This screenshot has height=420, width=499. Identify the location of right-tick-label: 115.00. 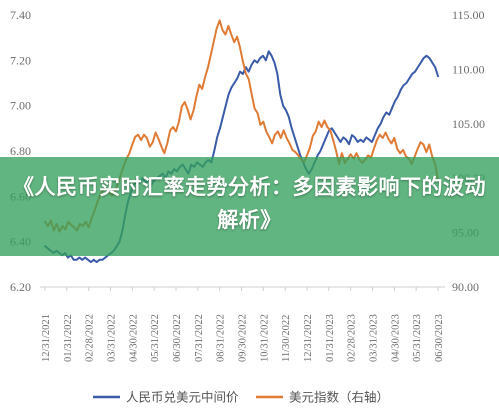
(468, 15).